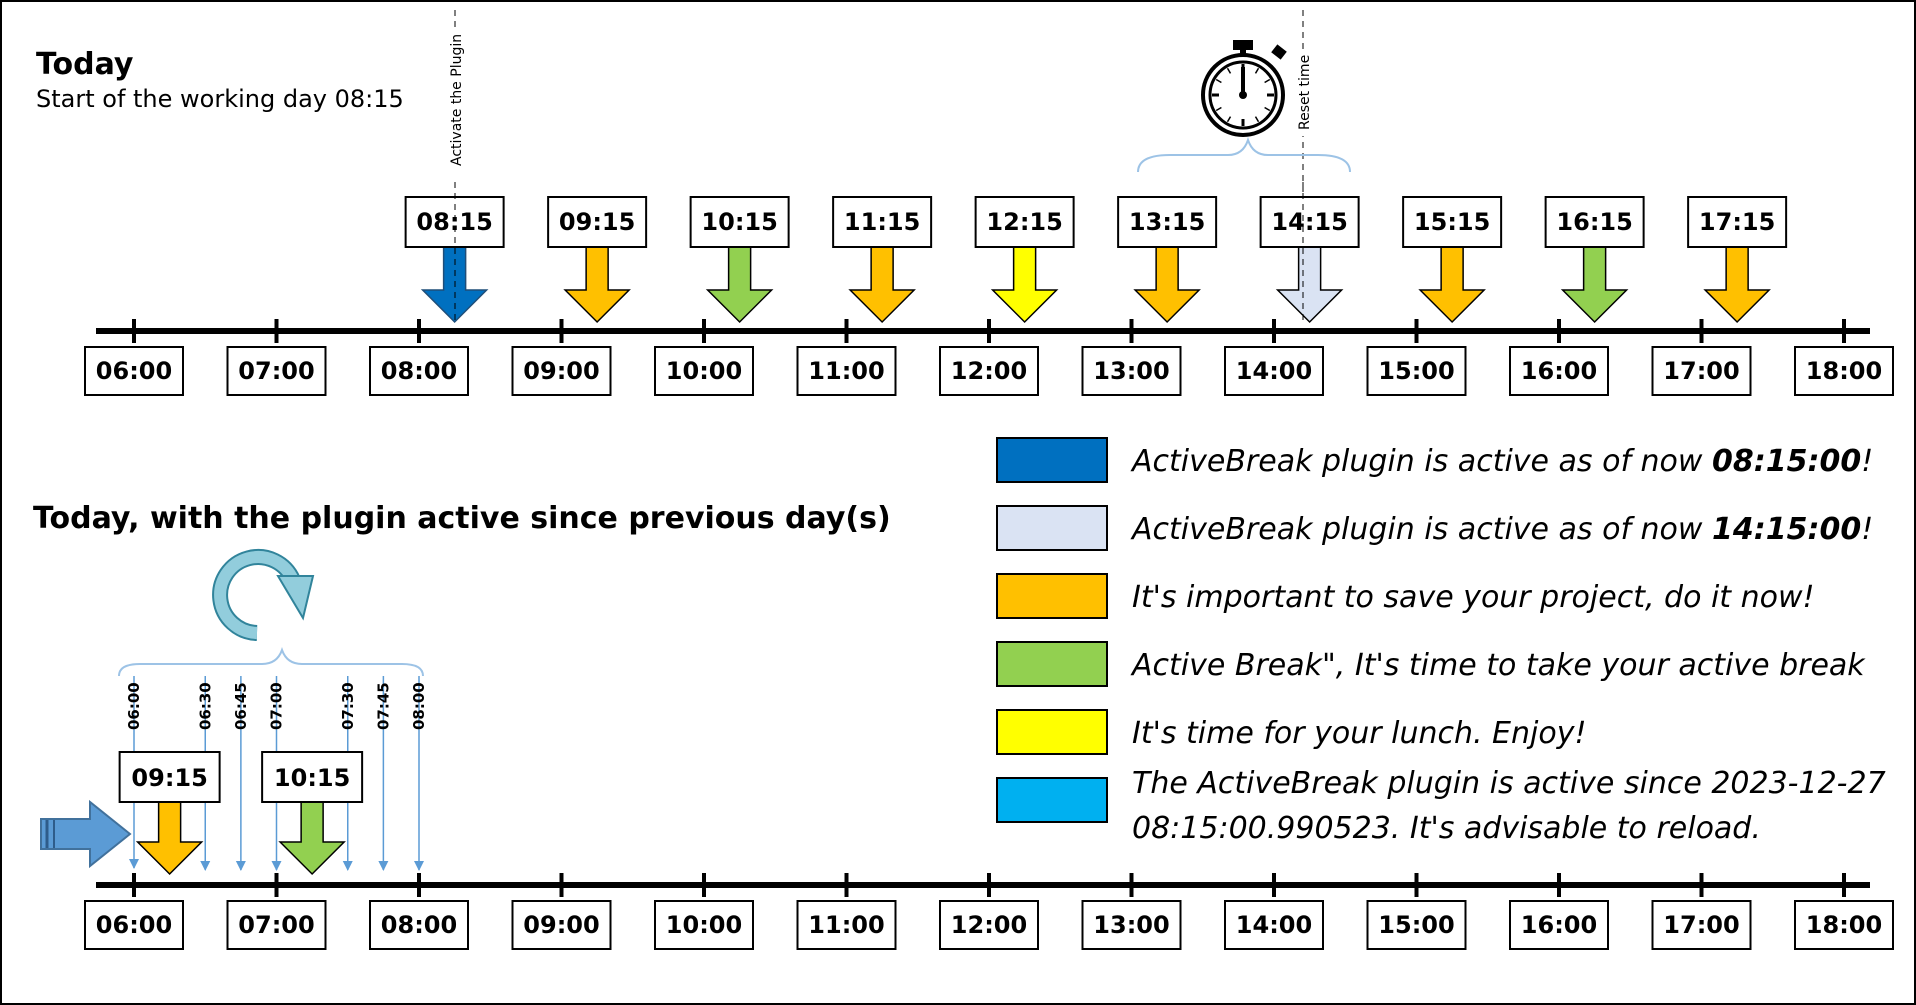 The image size is (1916, 1005). I want to click on section2-hour-label: 07:00, so click(276, 925).